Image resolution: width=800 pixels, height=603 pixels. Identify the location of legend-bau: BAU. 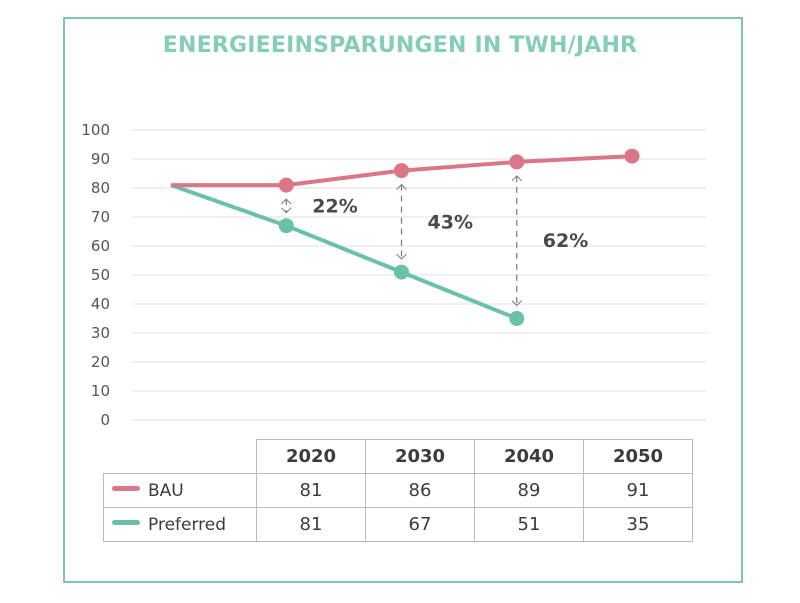
(180, 490).